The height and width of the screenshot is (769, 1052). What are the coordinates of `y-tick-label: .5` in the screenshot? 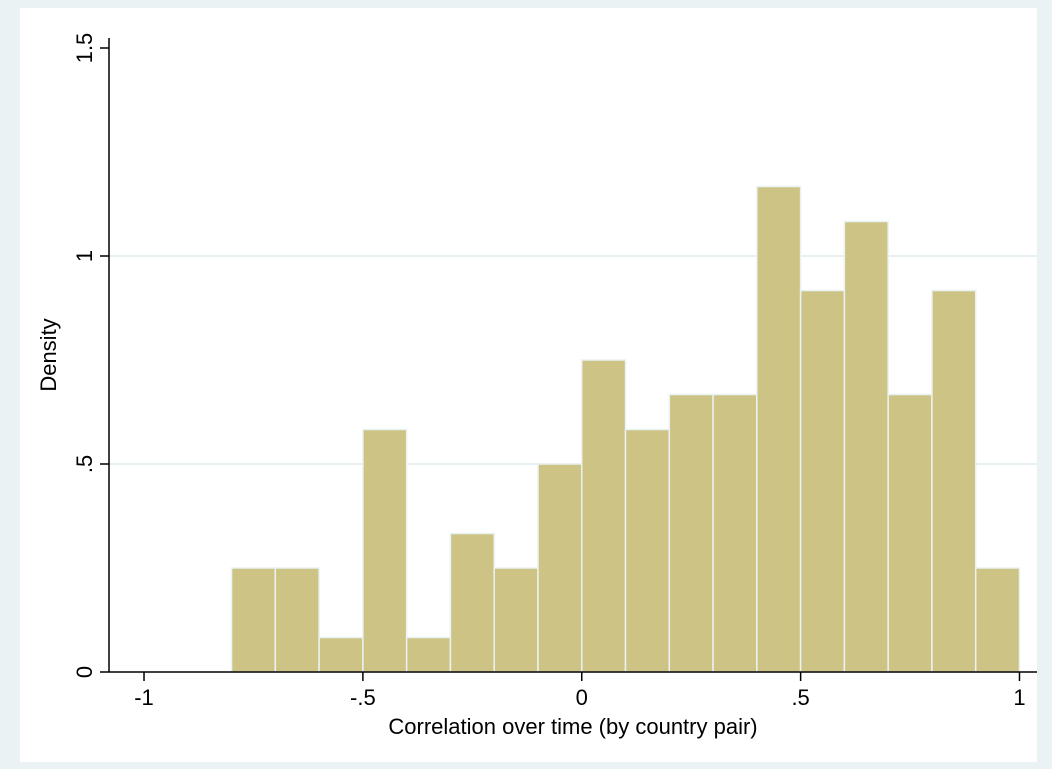 It's located at (84, 464).